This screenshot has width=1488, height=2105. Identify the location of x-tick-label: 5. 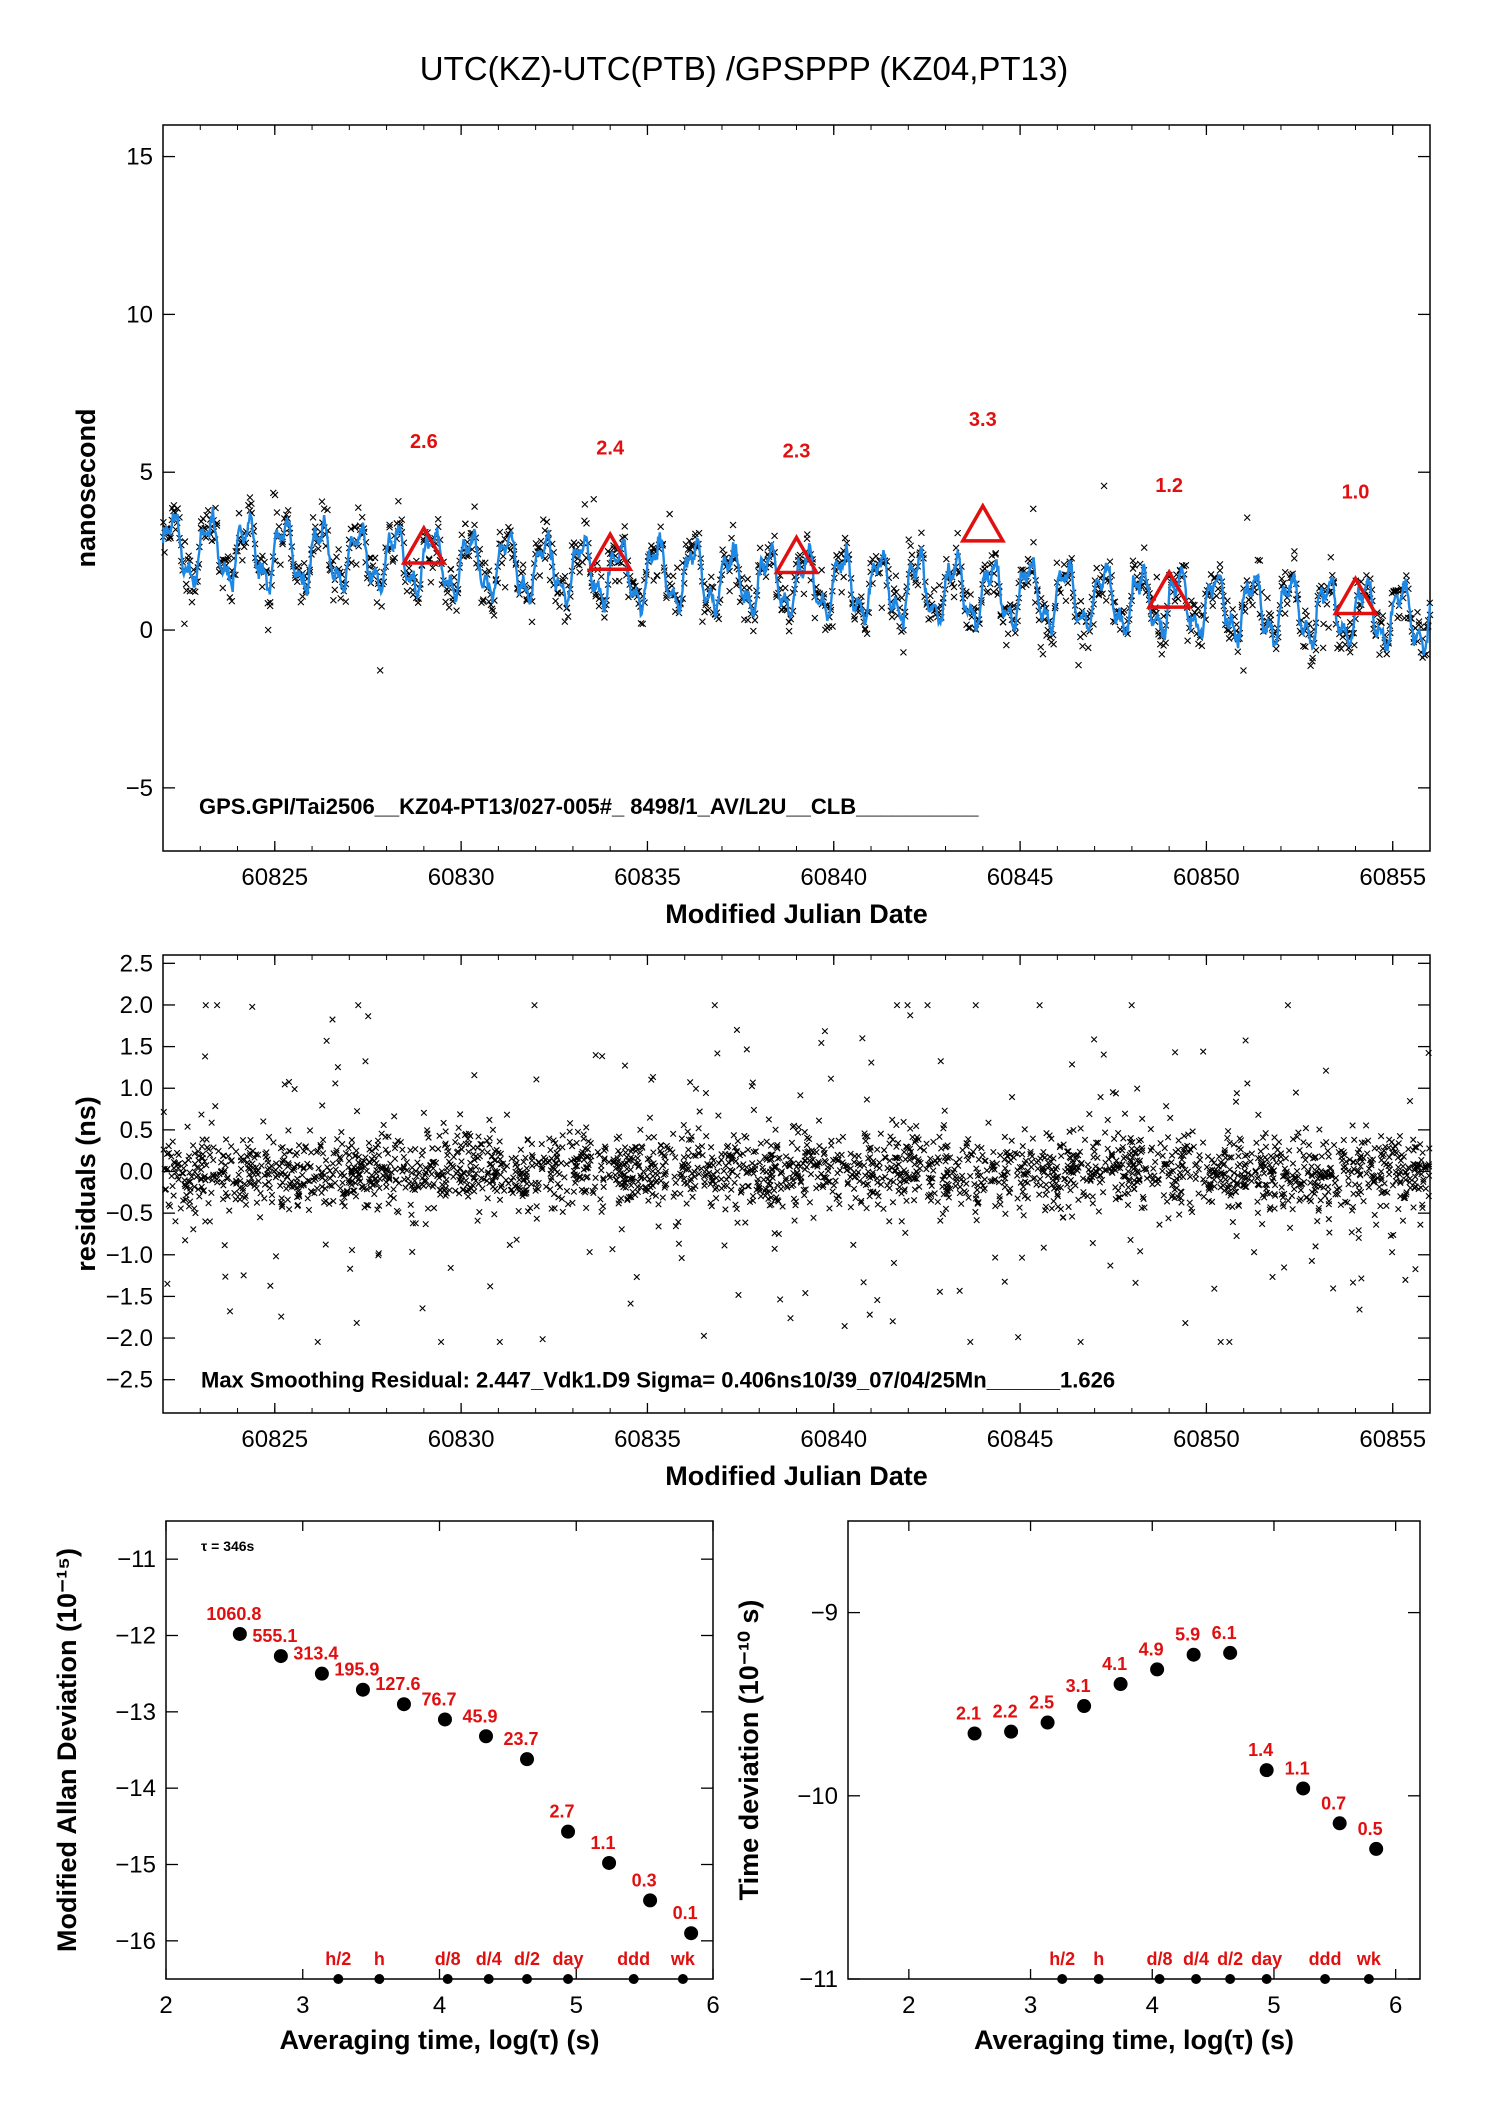
(1273, 2005).